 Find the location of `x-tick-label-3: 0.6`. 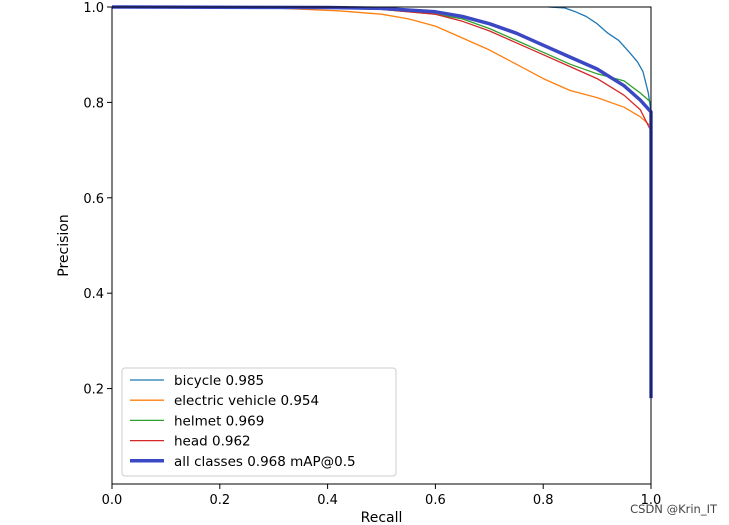

x-tick-label-3: 0.6 is located at coordinates (435, 500).